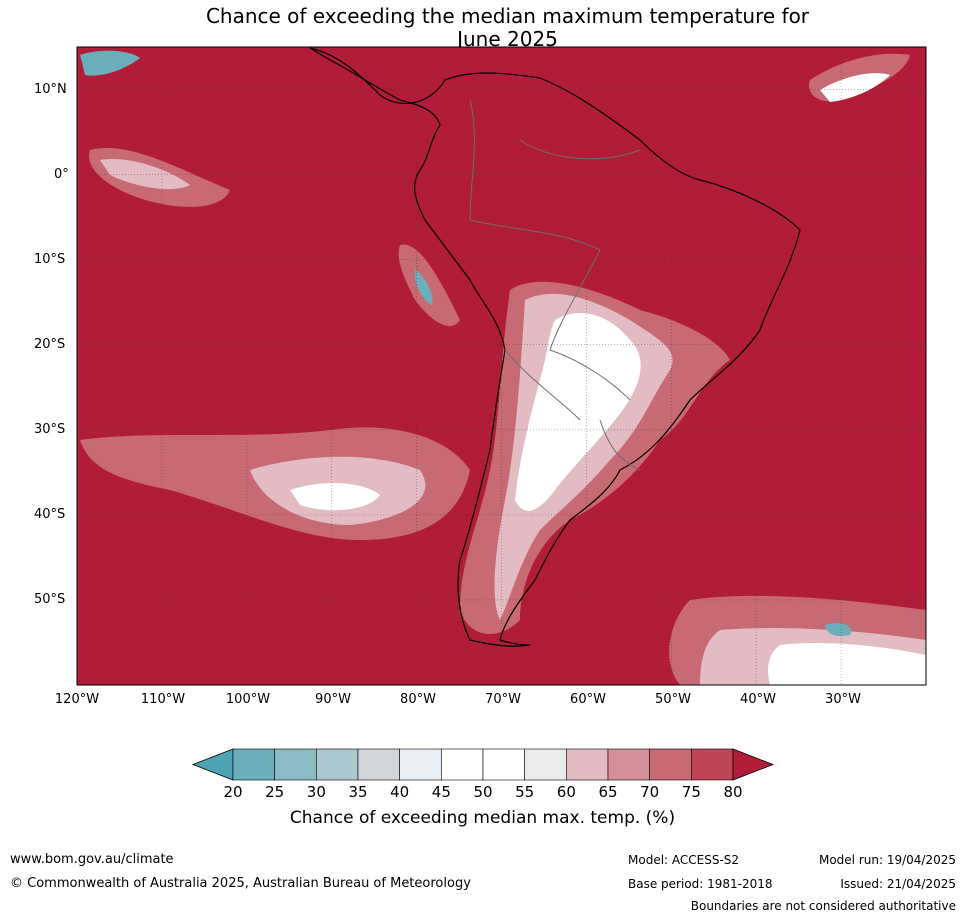 This screenshot has height=919, width=965. Describe the element at coordinates (163, 699) in the screenshot. I see `lon-label: 110°W` at that location.